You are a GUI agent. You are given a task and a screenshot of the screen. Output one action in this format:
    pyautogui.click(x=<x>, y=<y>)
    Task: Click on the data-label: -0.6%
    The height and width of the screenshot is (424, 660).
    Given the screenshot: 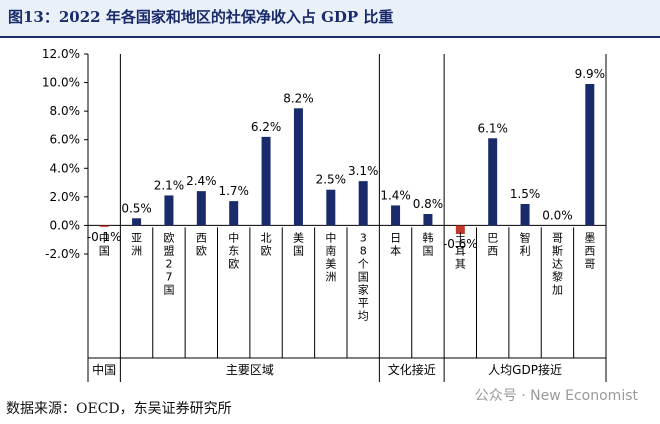 What is the action you would take?
    pyautogui.click(x=460, y=244)
    